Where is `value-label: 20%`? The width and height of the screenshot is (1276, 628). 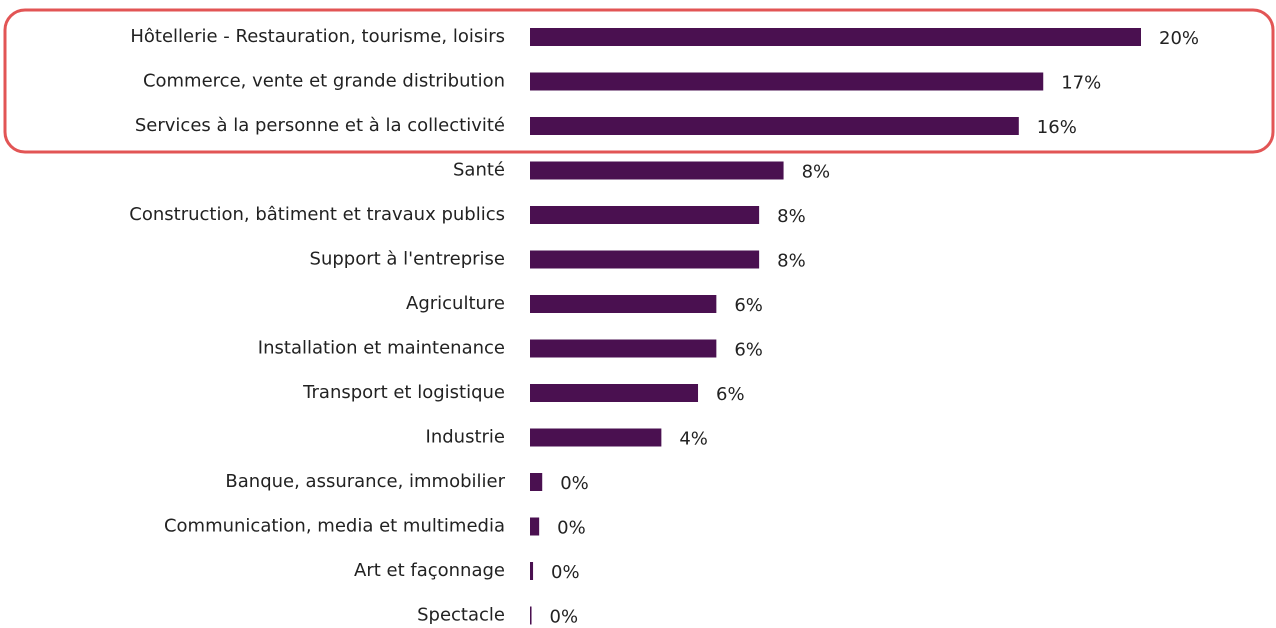 value-label: 20% is located at coordinates (1179, 38).